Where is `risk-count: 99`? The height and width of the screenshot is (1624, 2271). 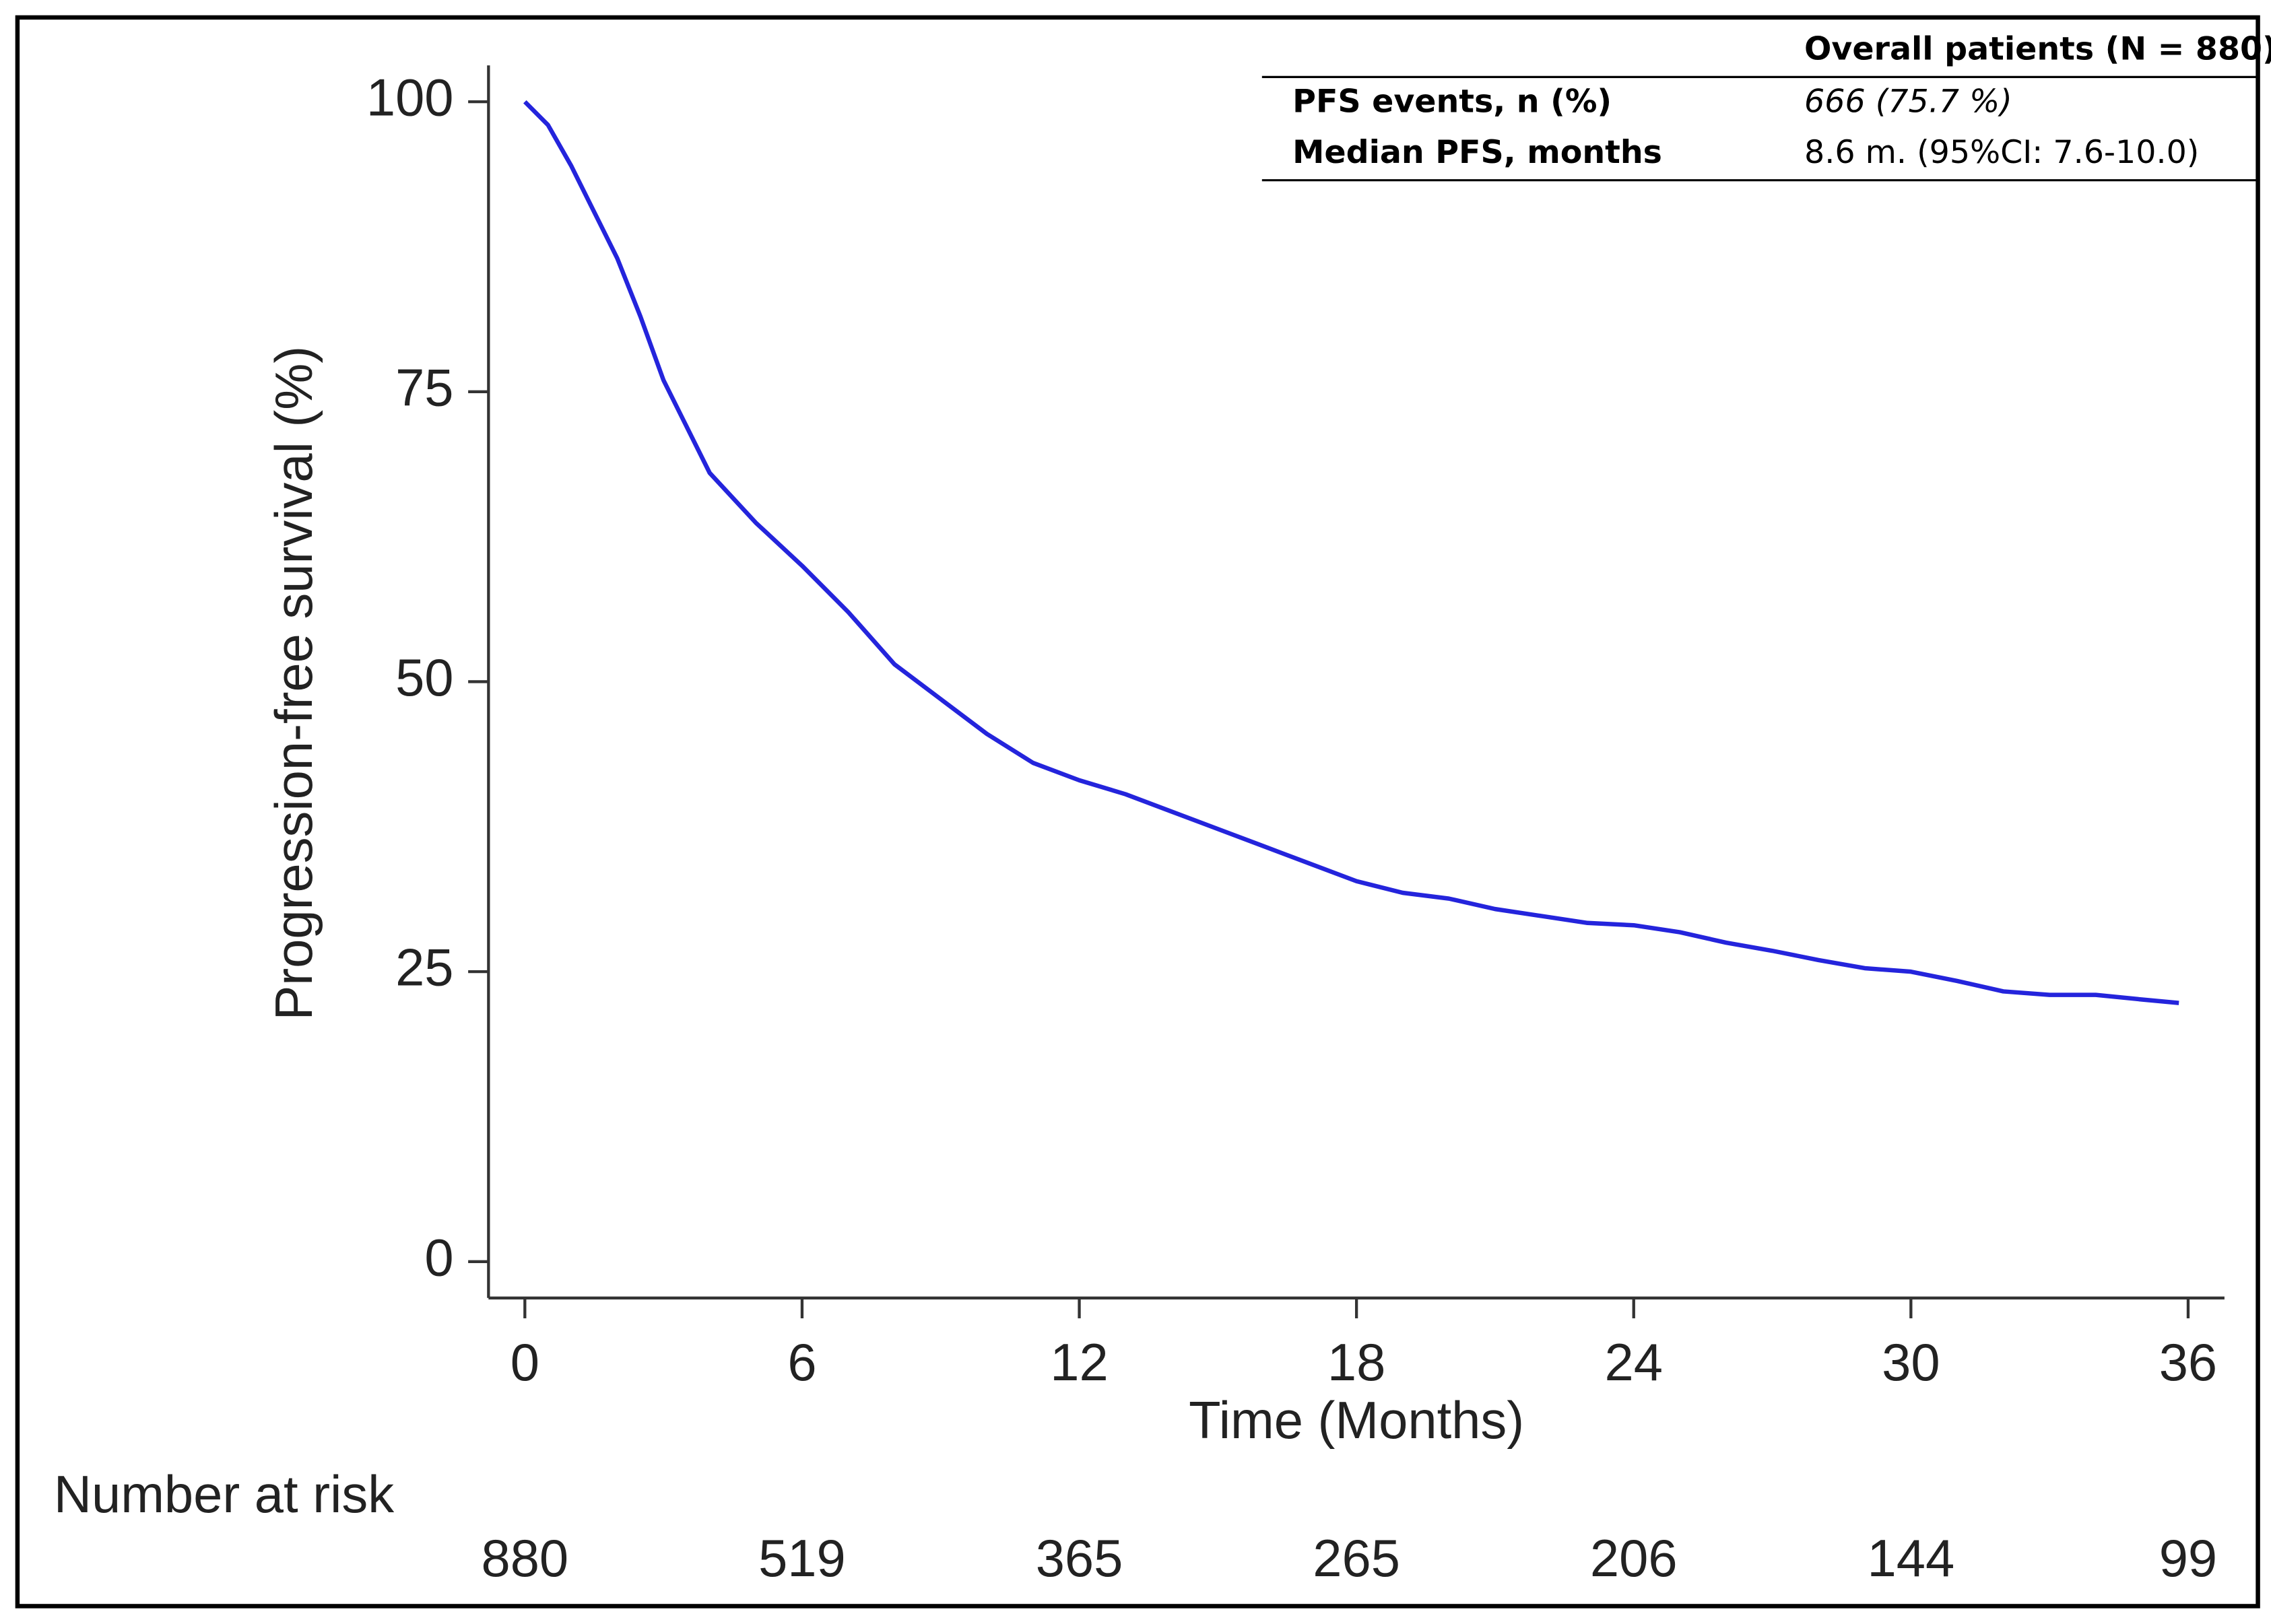
risk-count: 99 is located at coordinates (2188, 1559).